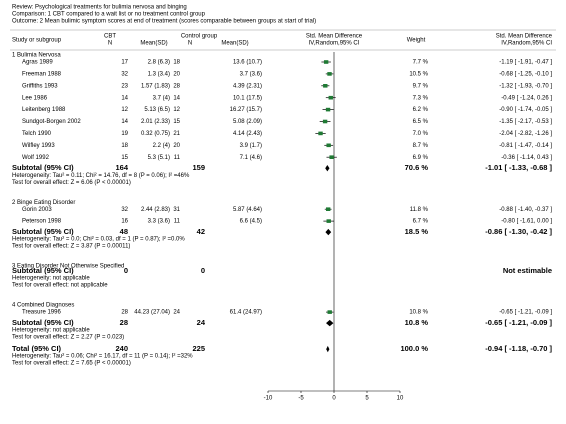 The image size is (566, 424). I want to click on subtotal-weight: 70.6 %, so click(417, 167).